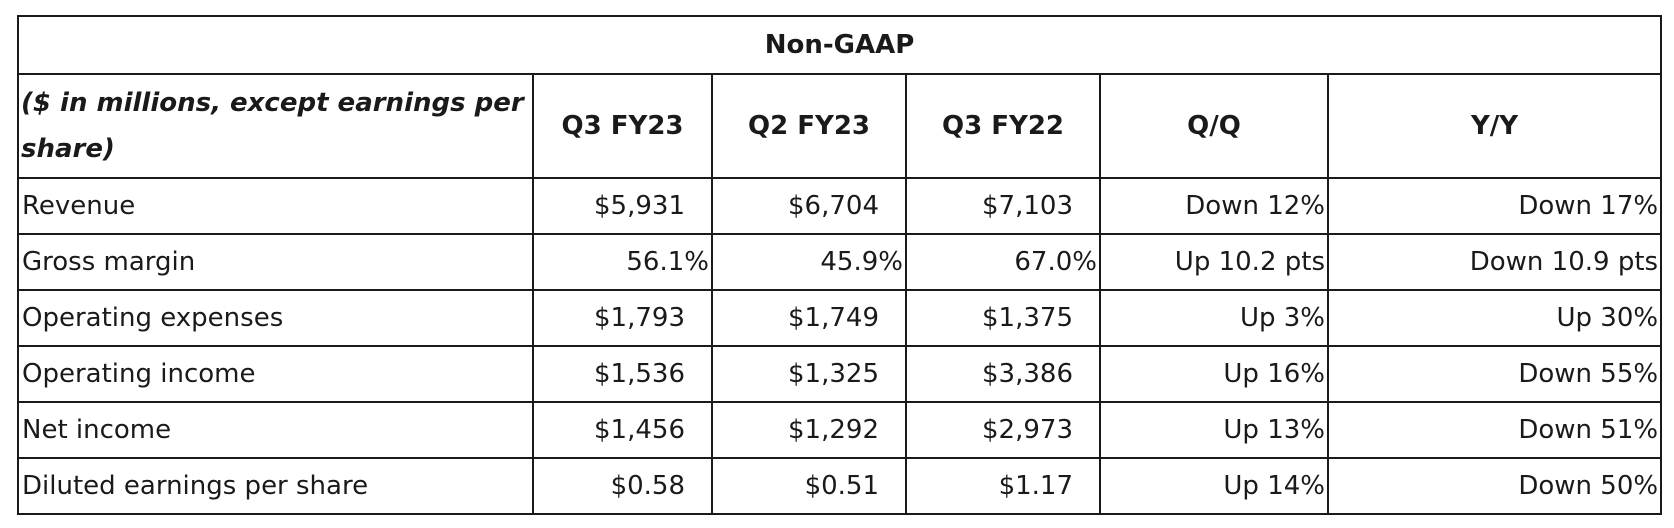 Image resolution: width=1674 pixels, height=528 pixels. Describe the element at coordinates (1214, 486) in the screenshot. I see `cell-qq: Up 14%` at that location.